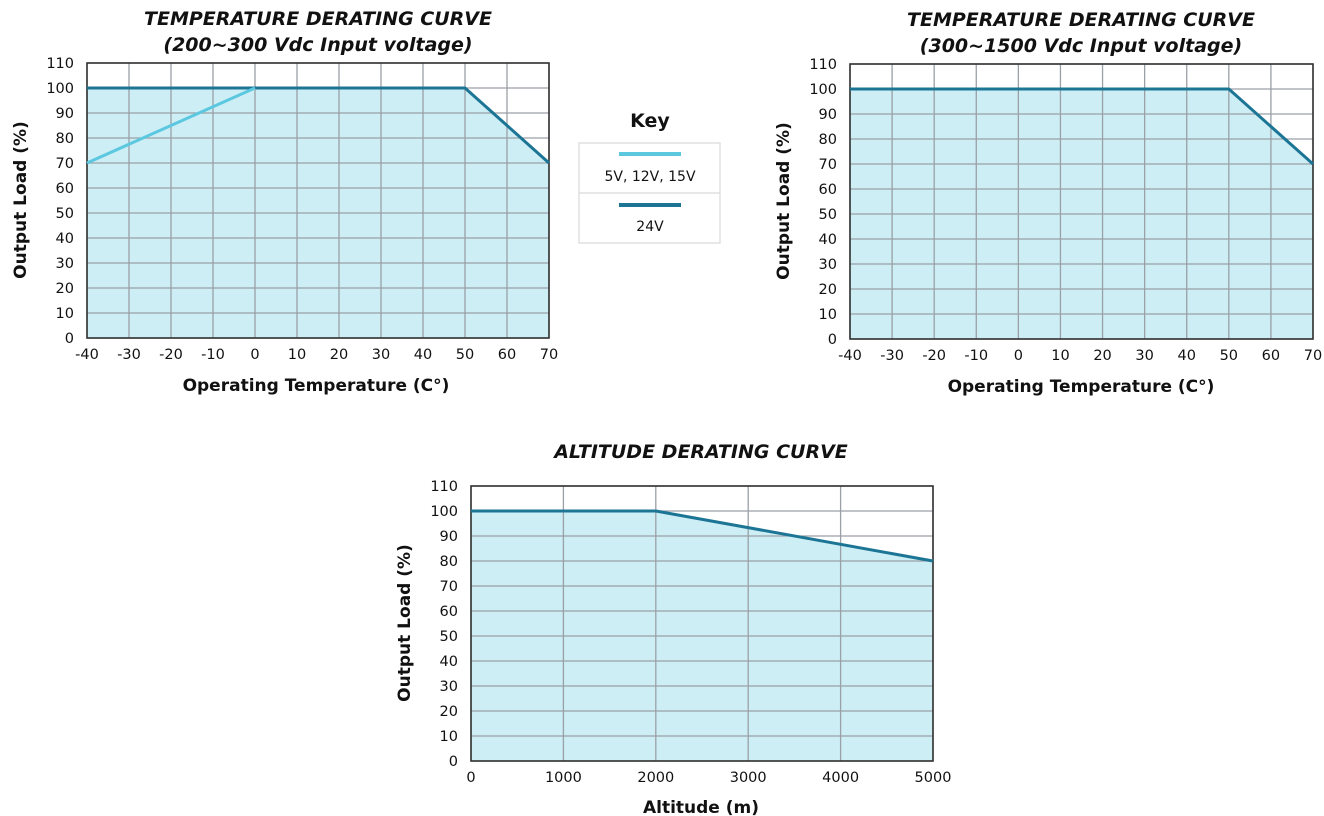 The image size is (1324, 816). I want to click on x-tick-label: 1000, so click(563, 778).